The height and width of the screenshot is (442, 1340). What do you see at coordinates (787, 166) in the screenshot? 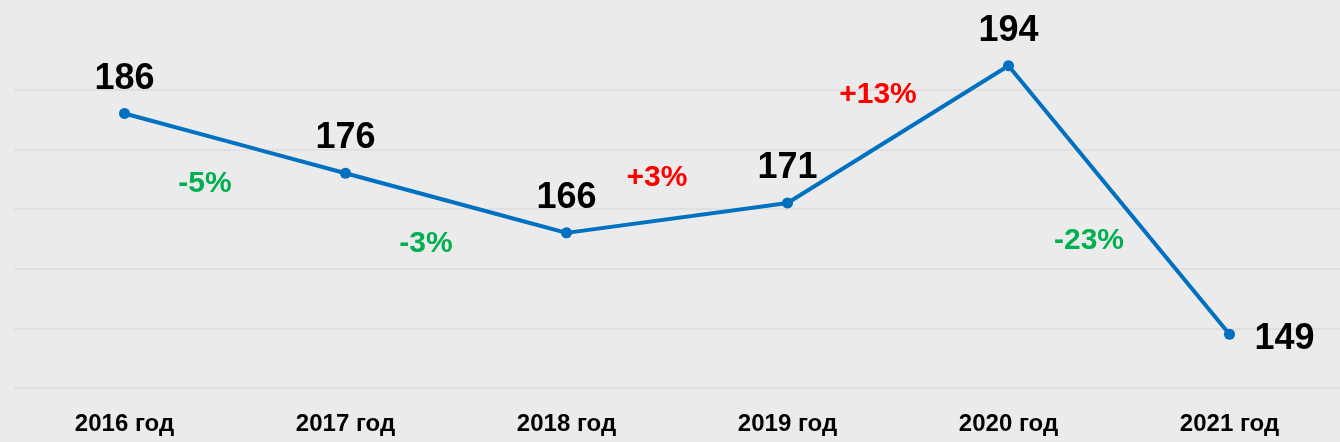
I see `data-label: 171` at bounding box center [787, 166].